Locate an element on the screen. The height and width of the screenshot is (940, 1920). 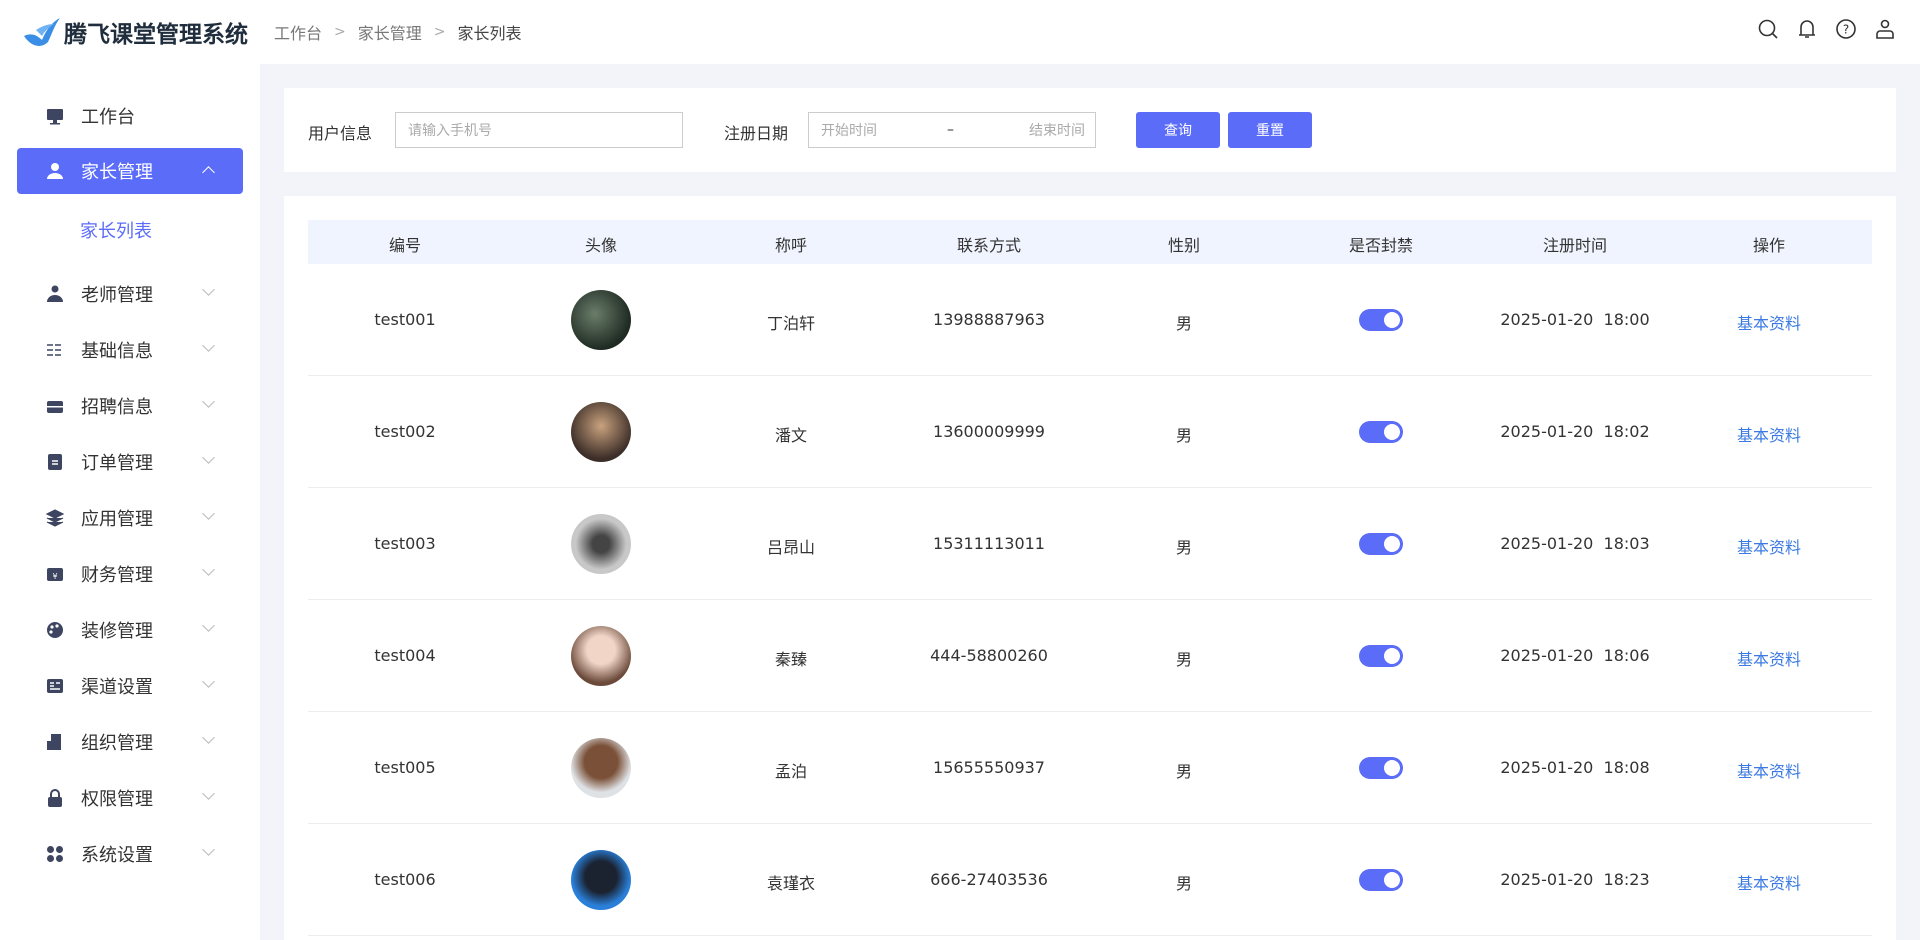
user-phone: 666-27403536 is located at coordinates (989, 879).